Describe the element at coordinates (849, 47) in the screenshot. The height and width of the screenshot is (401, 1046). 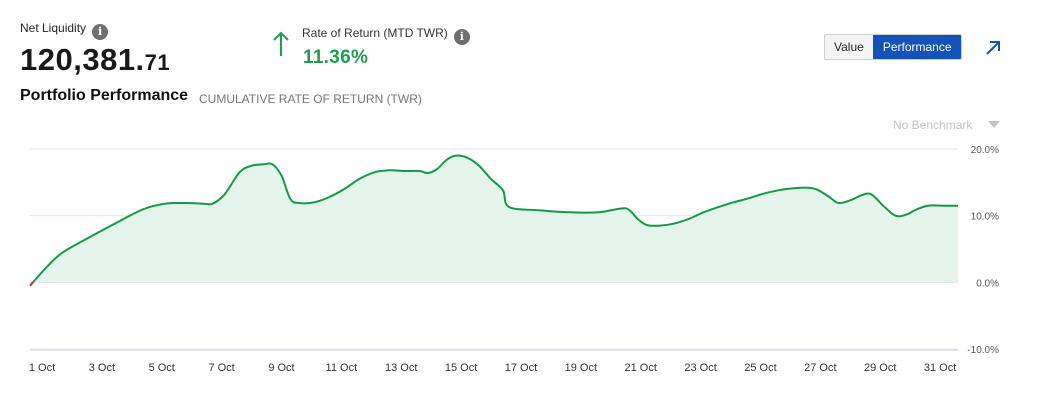
I see `value-button: Value` at that location.